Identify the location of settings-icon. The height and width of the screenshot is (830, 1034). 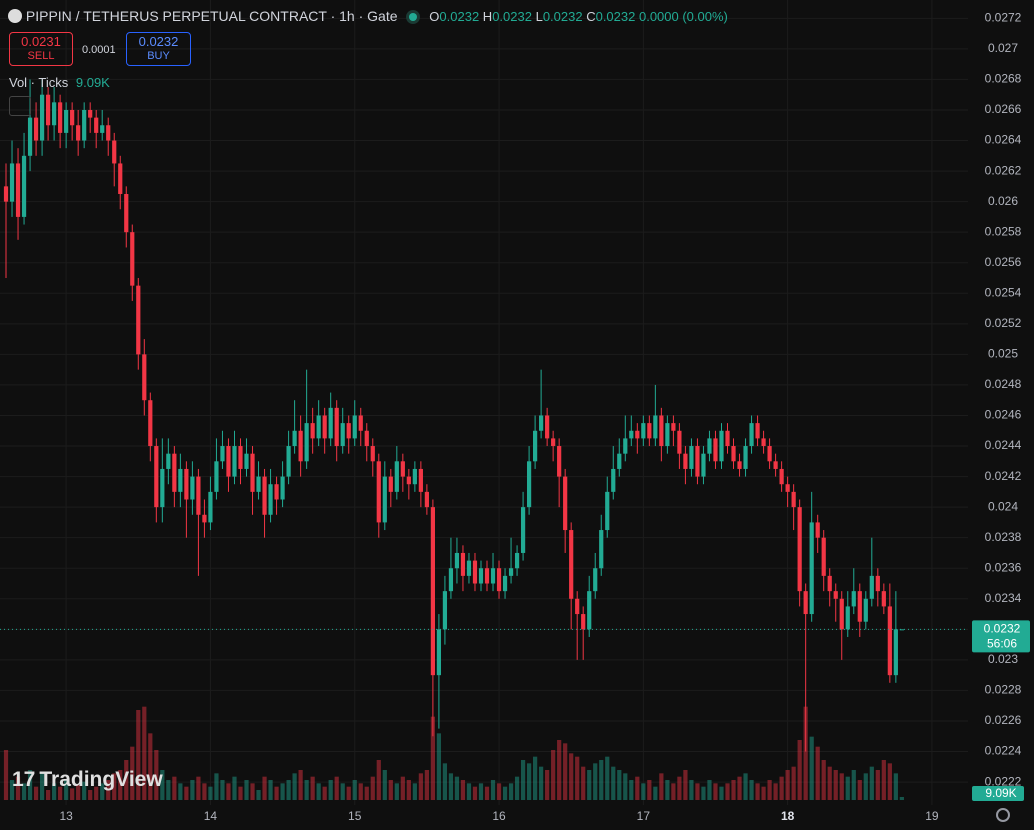
(1003, 815).